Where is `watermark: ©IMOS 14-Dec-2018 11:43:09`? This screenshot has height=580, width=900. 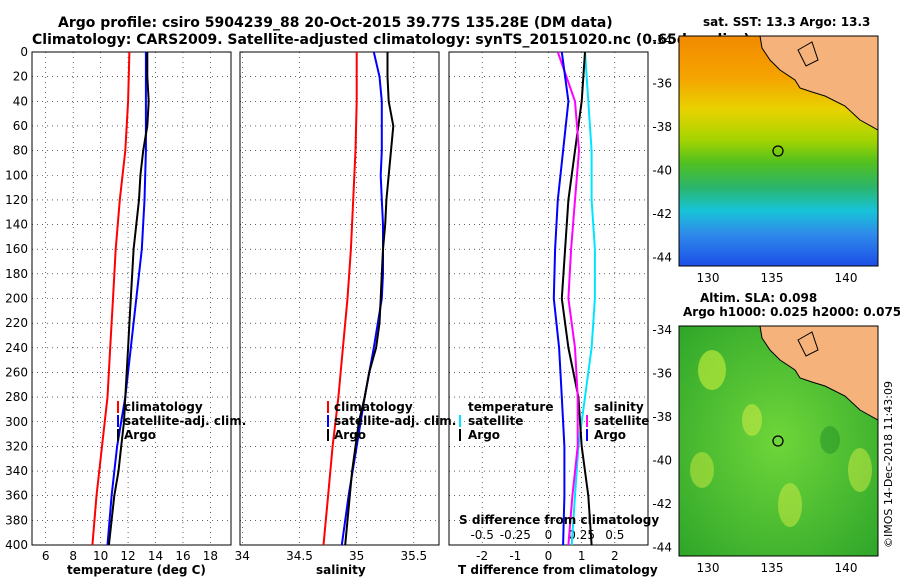 watermark: ©IMOS 14-Dec-2018 11:43:09 is located at coordinates (888, 464).